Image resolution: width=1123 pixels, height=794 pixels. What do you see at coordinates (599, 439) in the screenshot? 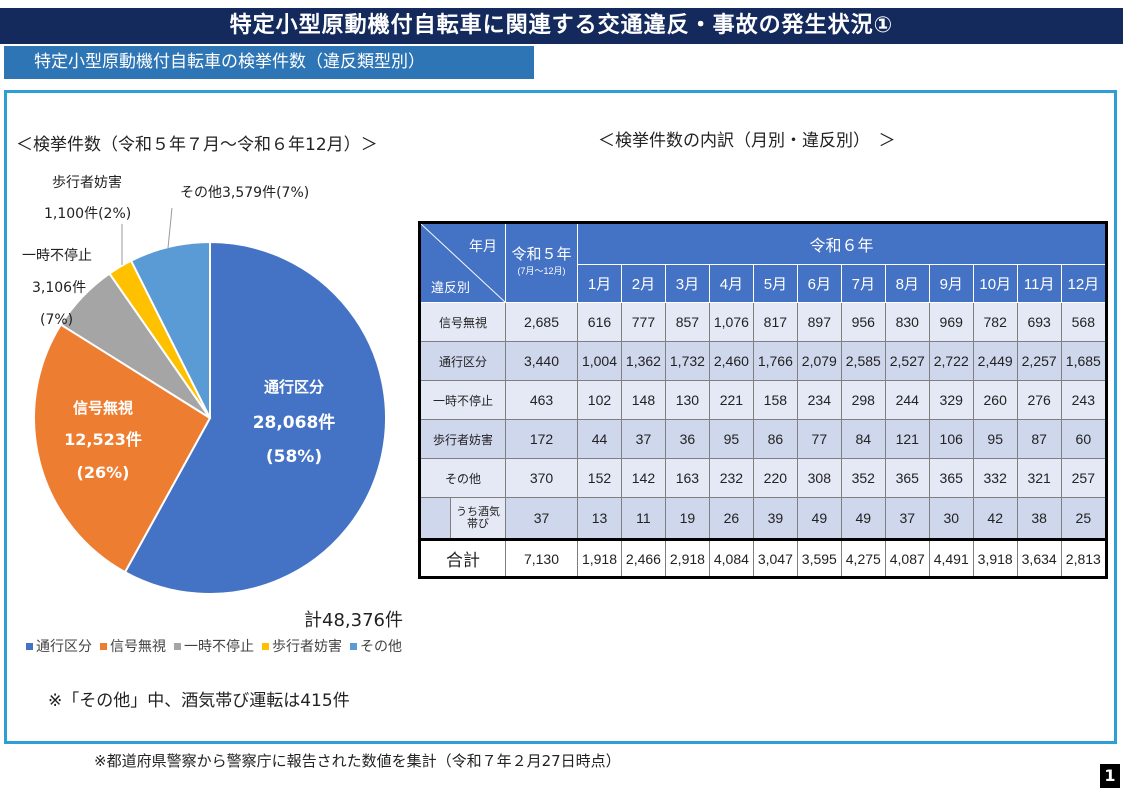
I see `cell-month-1: 44` at bounding box center [599, 439].